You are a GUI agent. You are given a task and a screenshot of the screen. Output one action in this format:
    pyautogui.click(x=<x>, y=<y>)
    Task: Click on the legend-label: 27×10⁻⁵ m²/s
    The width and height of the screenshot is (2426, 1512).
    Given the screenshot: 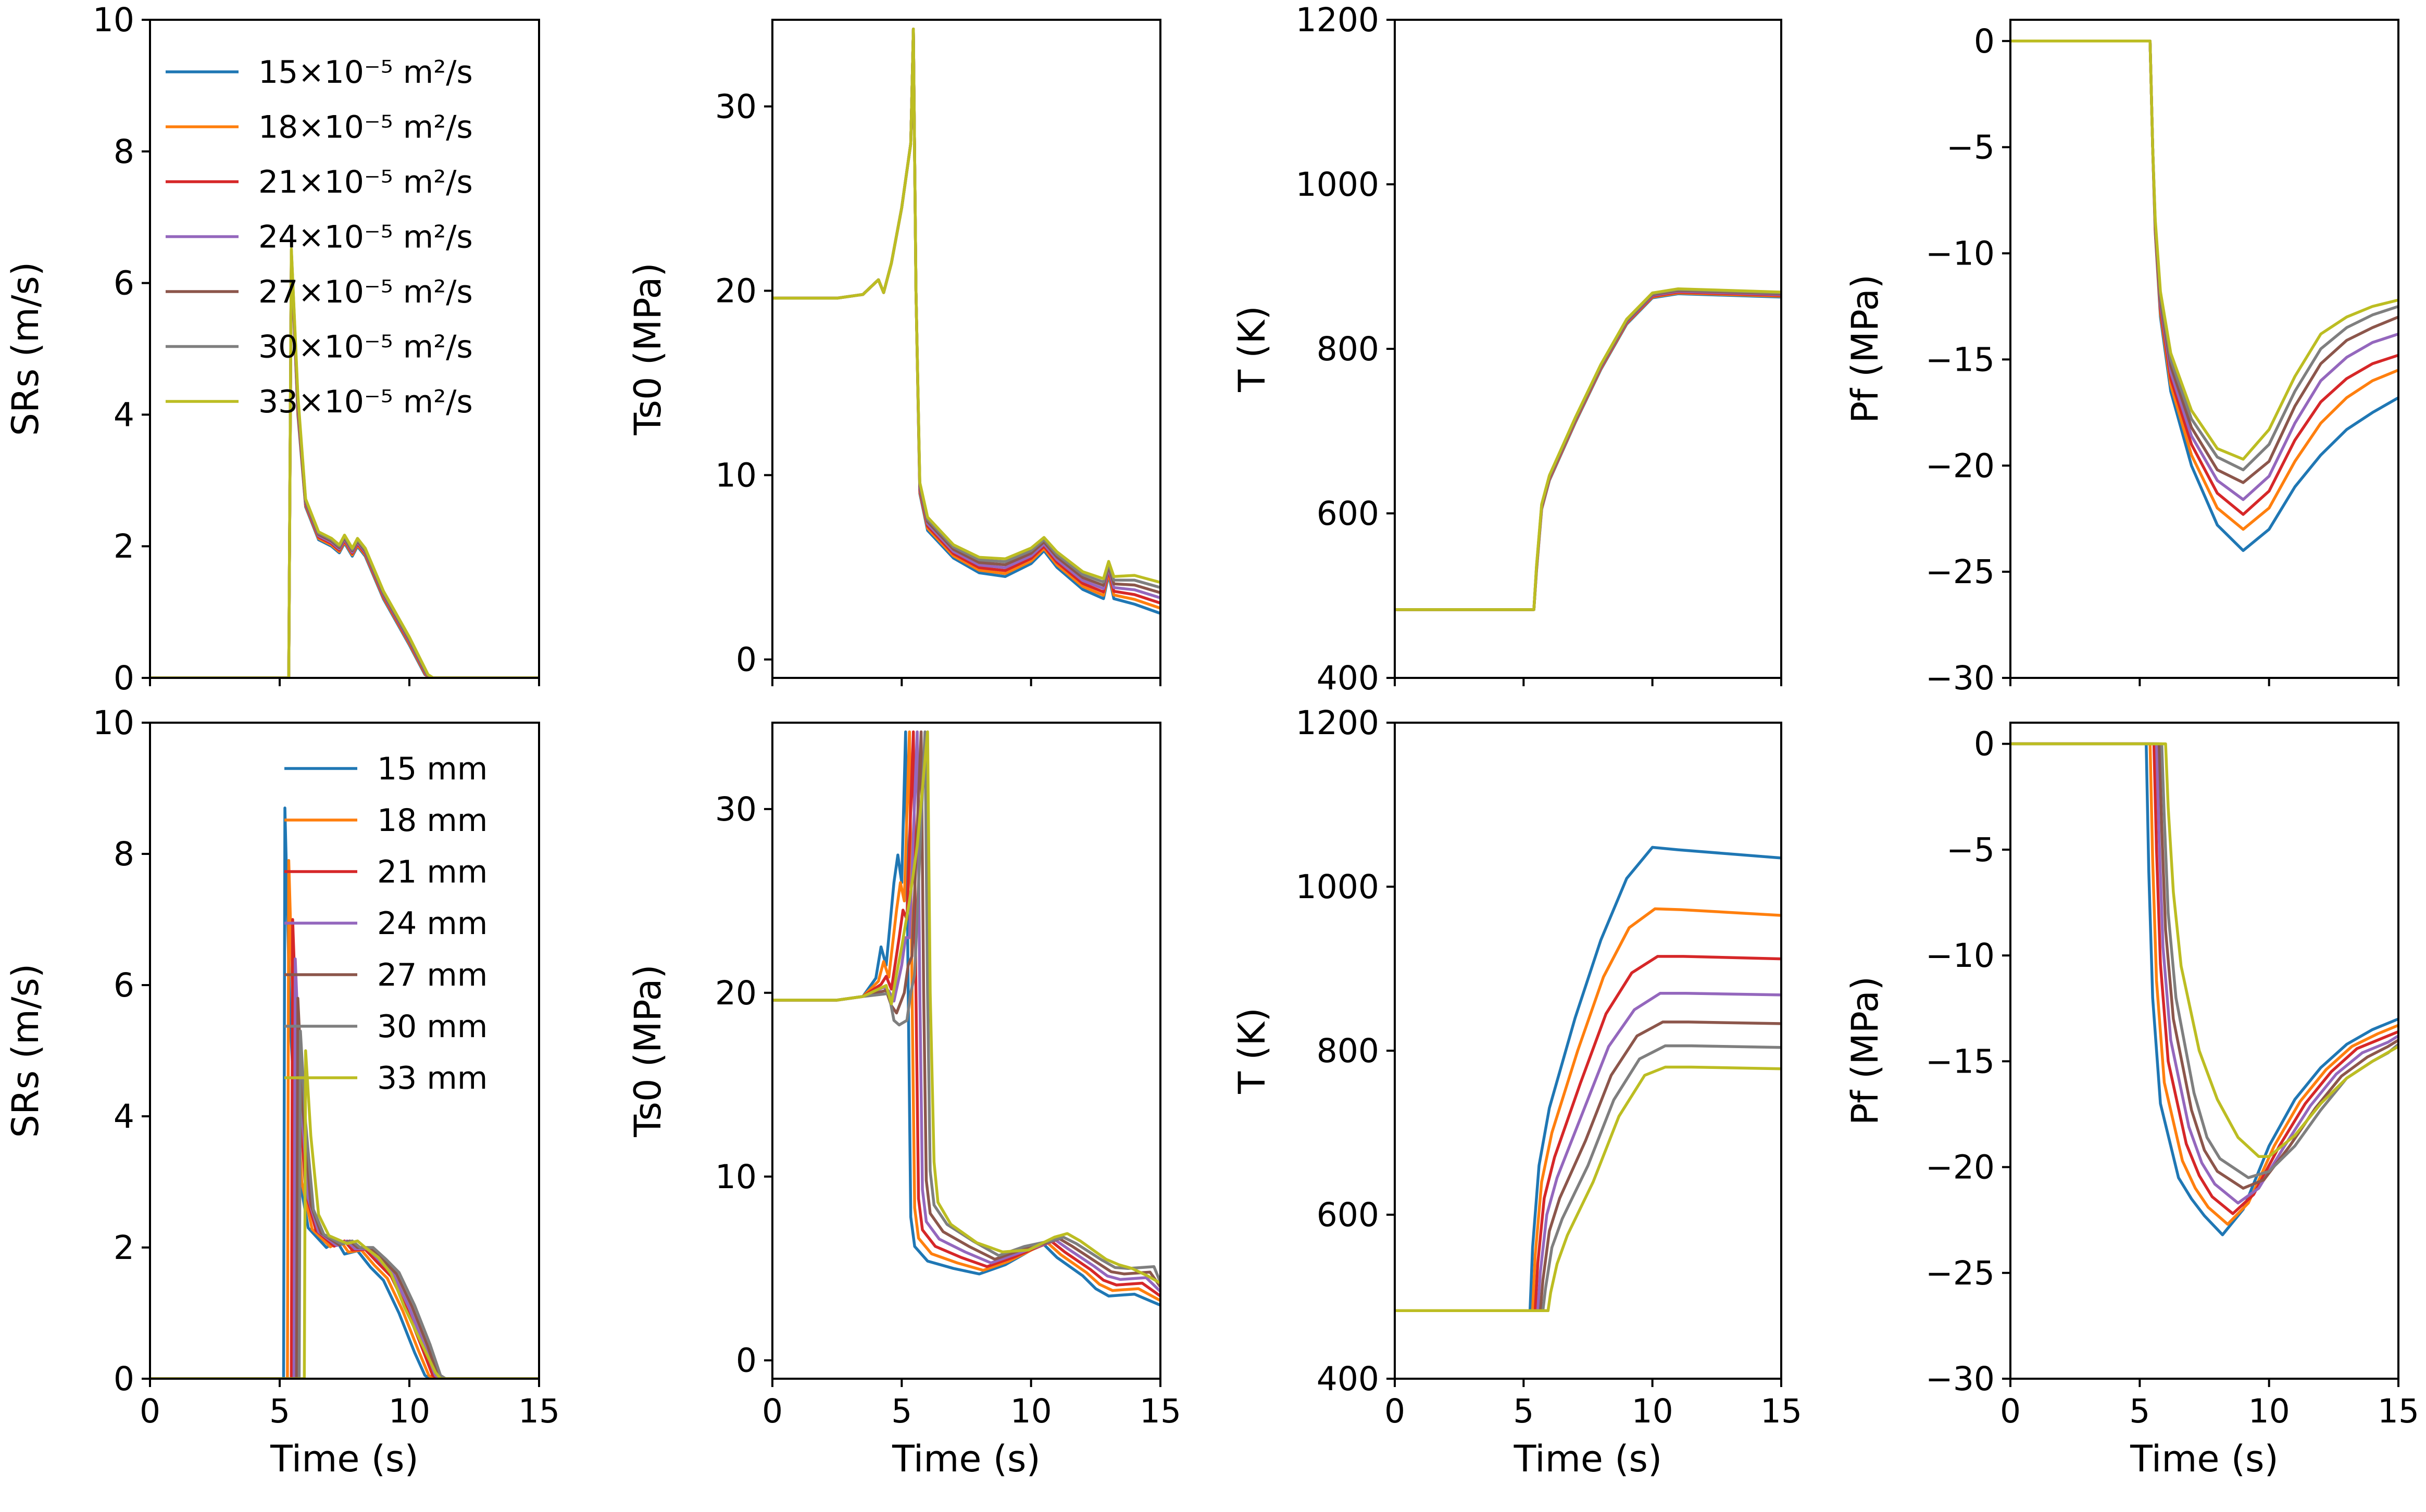 What is the action you would take?
    pyautogui.click(x=365, y=292)
    